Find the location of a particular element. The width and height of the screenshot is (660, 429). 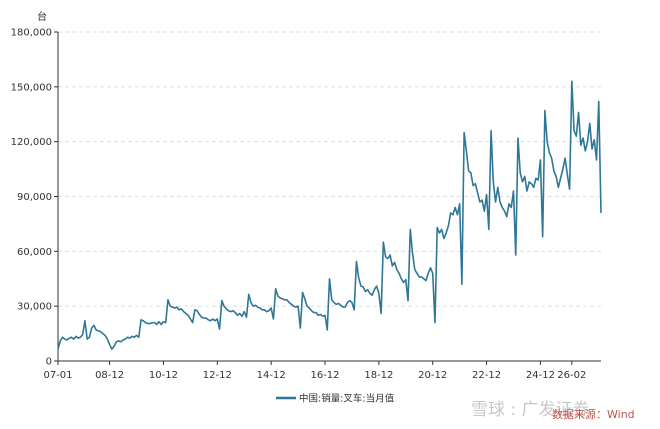

legend-label: 中国:销量:叉车:当月值 is located at coordinates (347, 399).